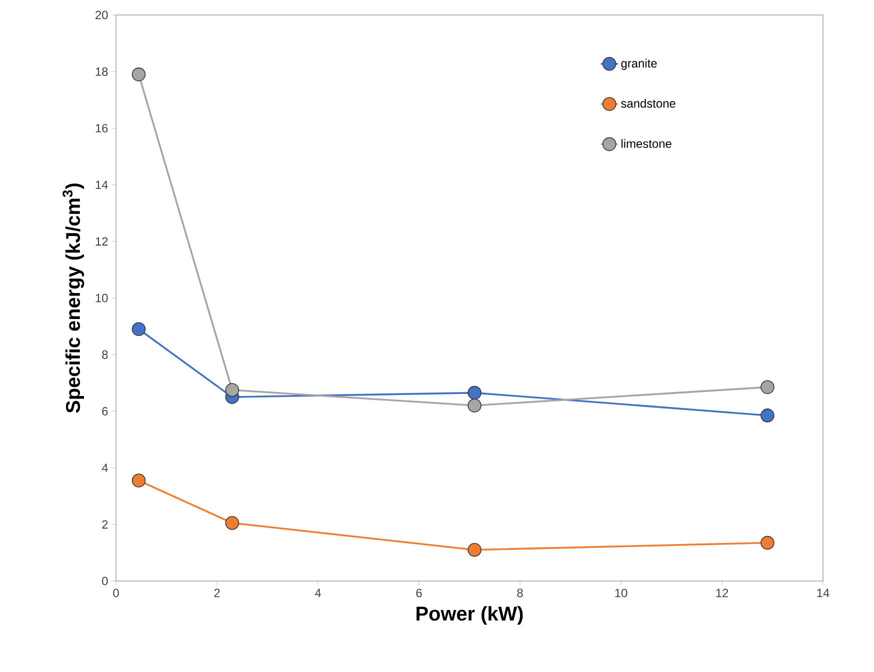  Describe the element at coordinates (102, 15) in the screenshot. I see `y-tick-label: 20` at that location.